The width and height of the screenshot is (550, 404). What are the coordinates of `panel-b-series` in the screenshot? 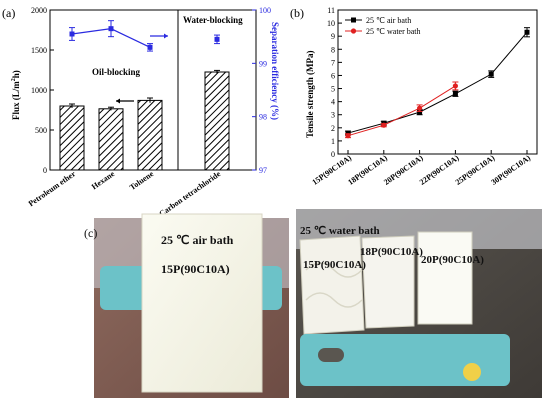 It's located at (437, 83).